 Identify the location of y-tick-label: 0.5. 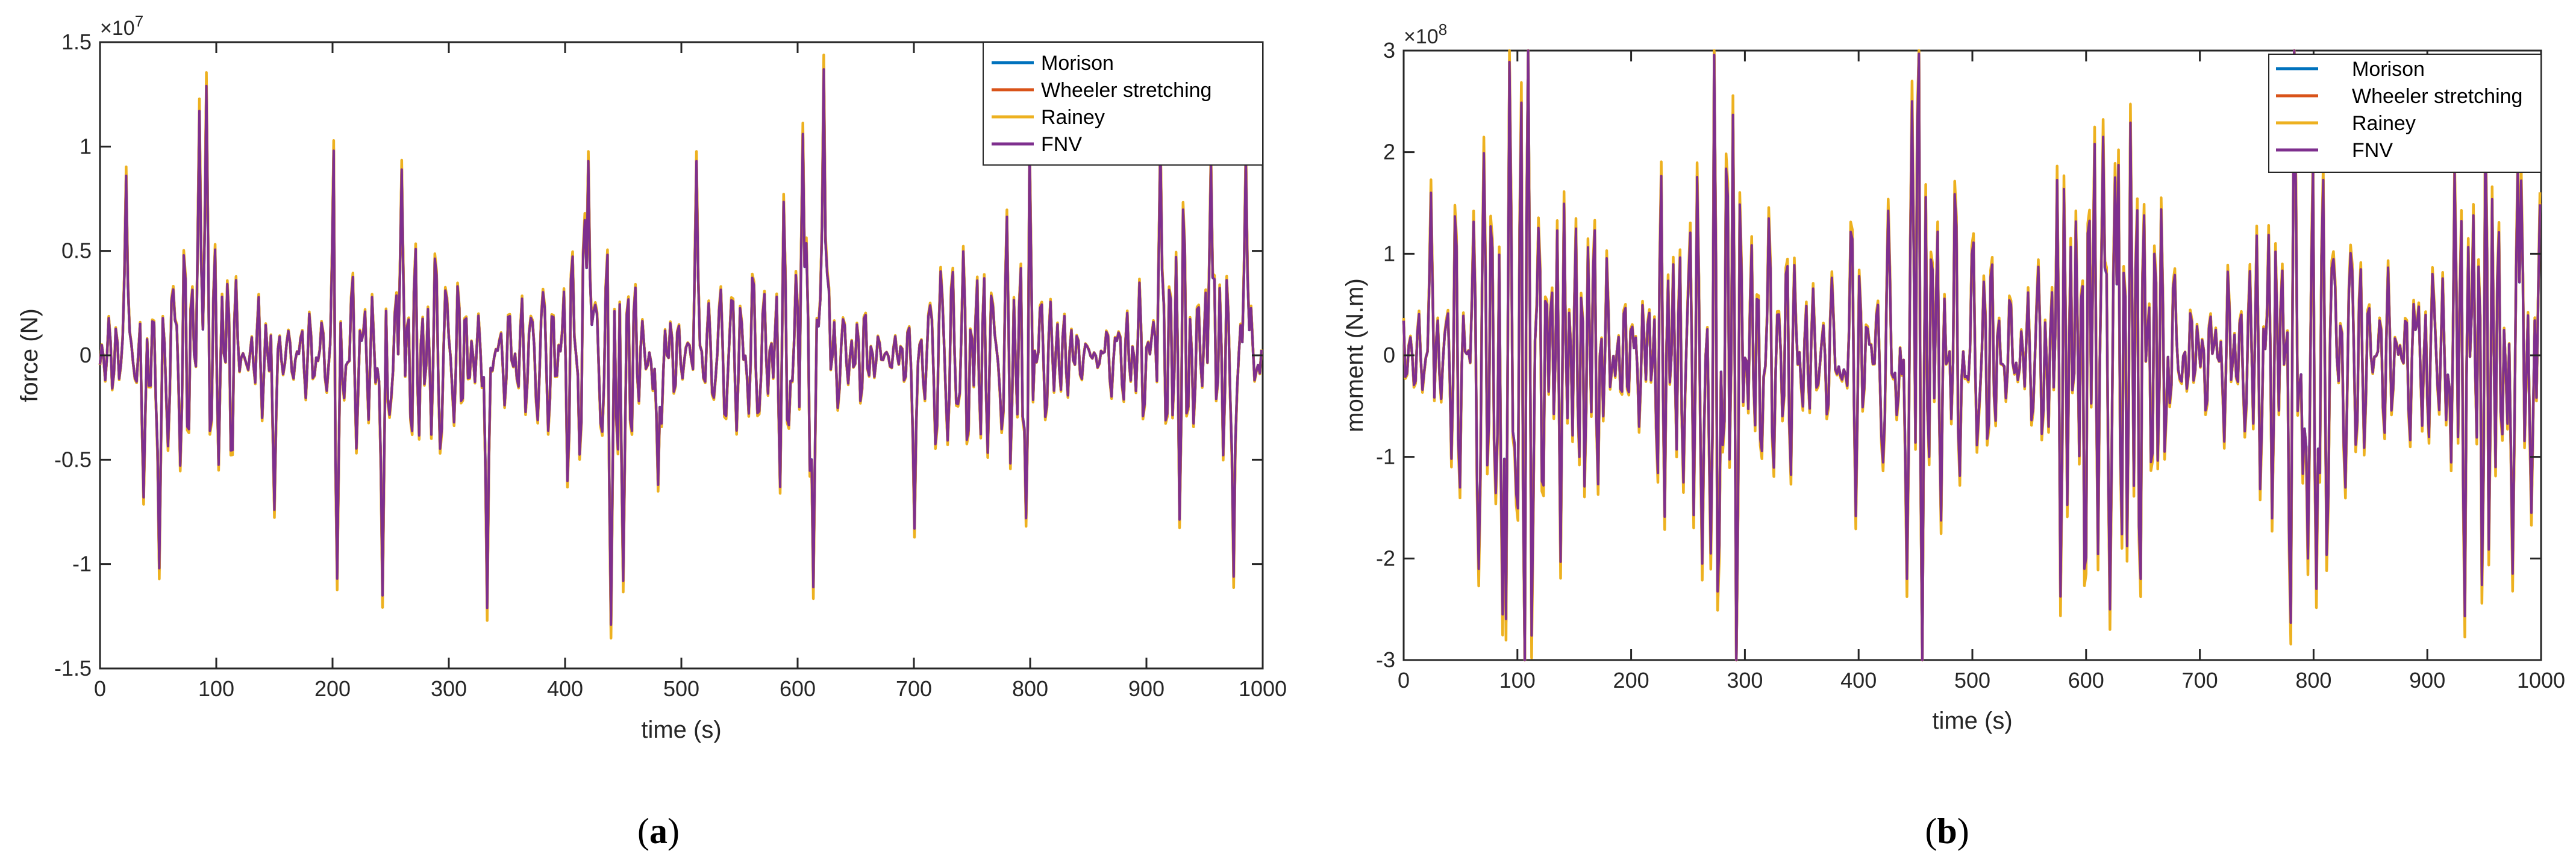
(77, 250).